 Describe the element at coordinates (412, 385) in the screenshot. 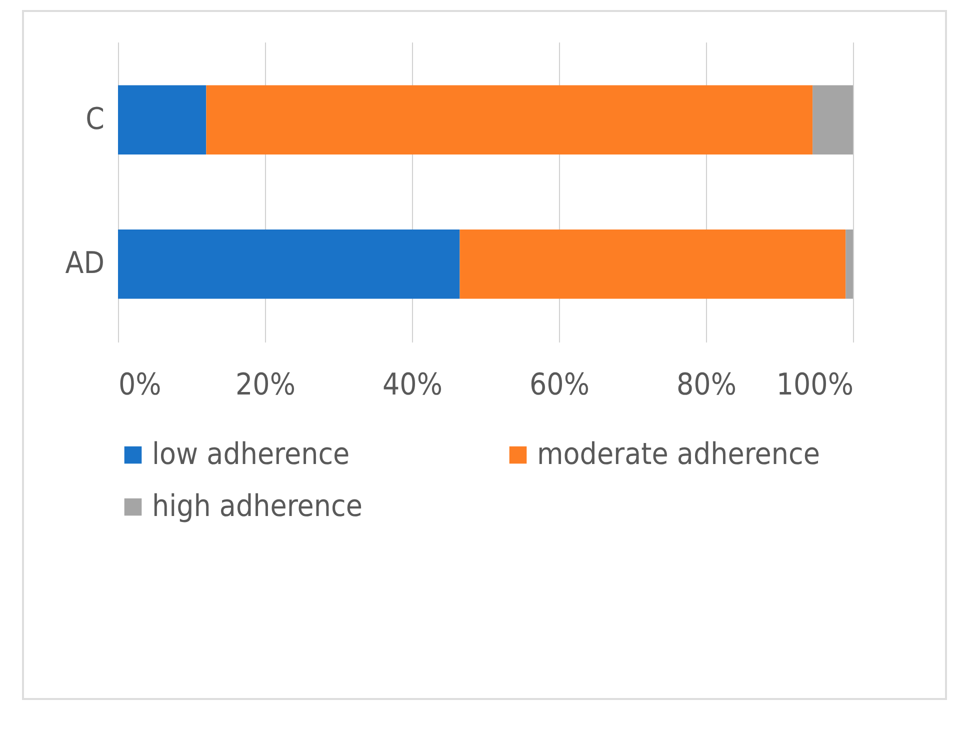

I see `x-tick-label: 40%` at that location.